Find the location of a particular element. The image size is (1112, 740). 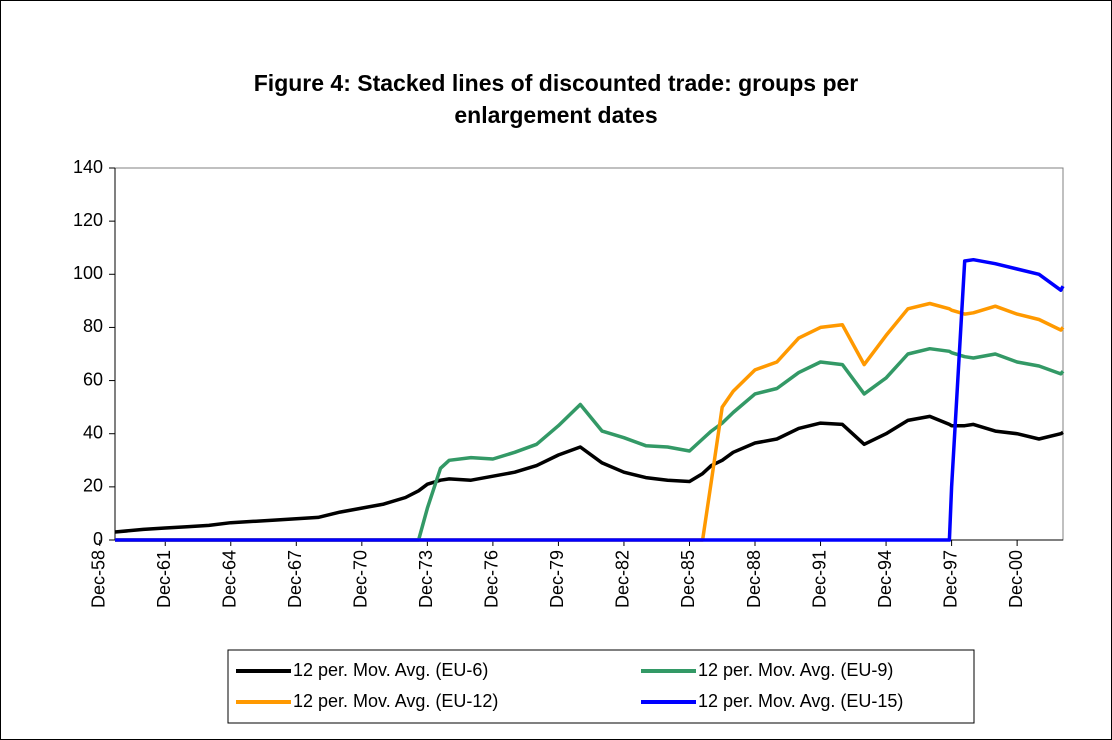

x-tick-label: Dec-85 is located at coordinates (688, 579).